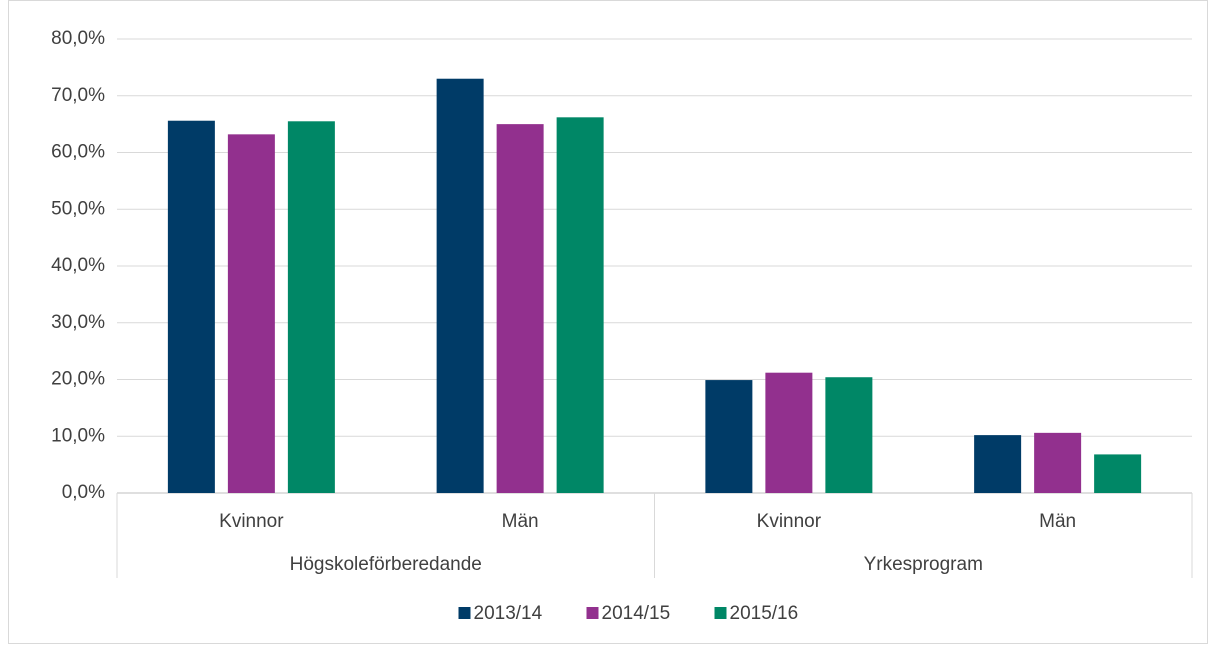 This screenshot has width=1209, height=645. Describe the element at coordinates (78, 38) in the screenshot. I see `y-tick-label: 80,0%` at that location.